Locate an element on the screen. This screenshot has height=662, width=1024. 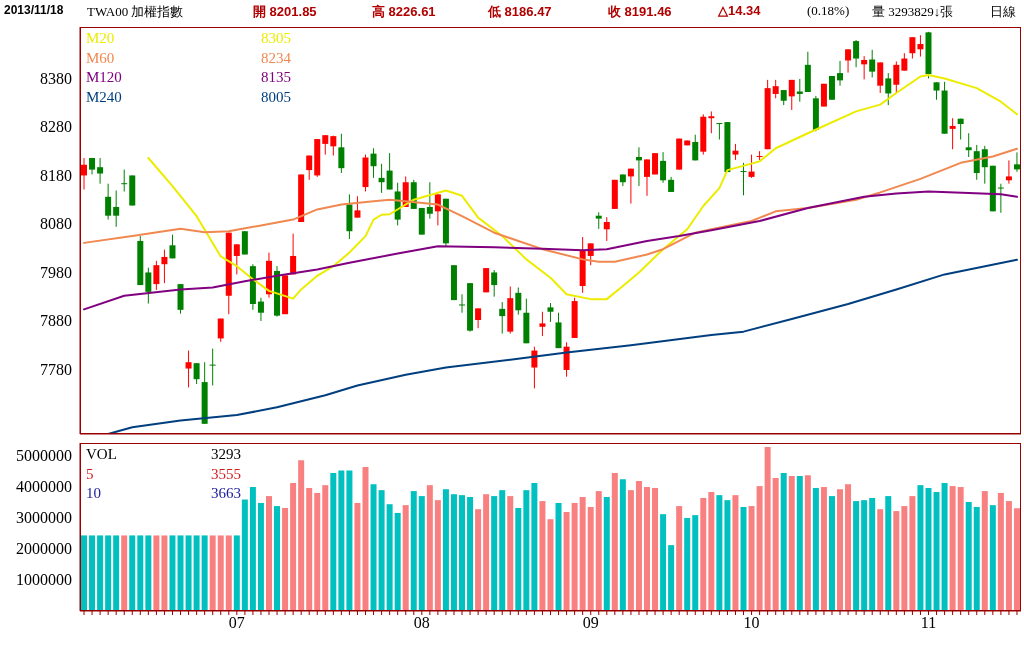
annotation: 8305 is located at coordinates (276, 38).